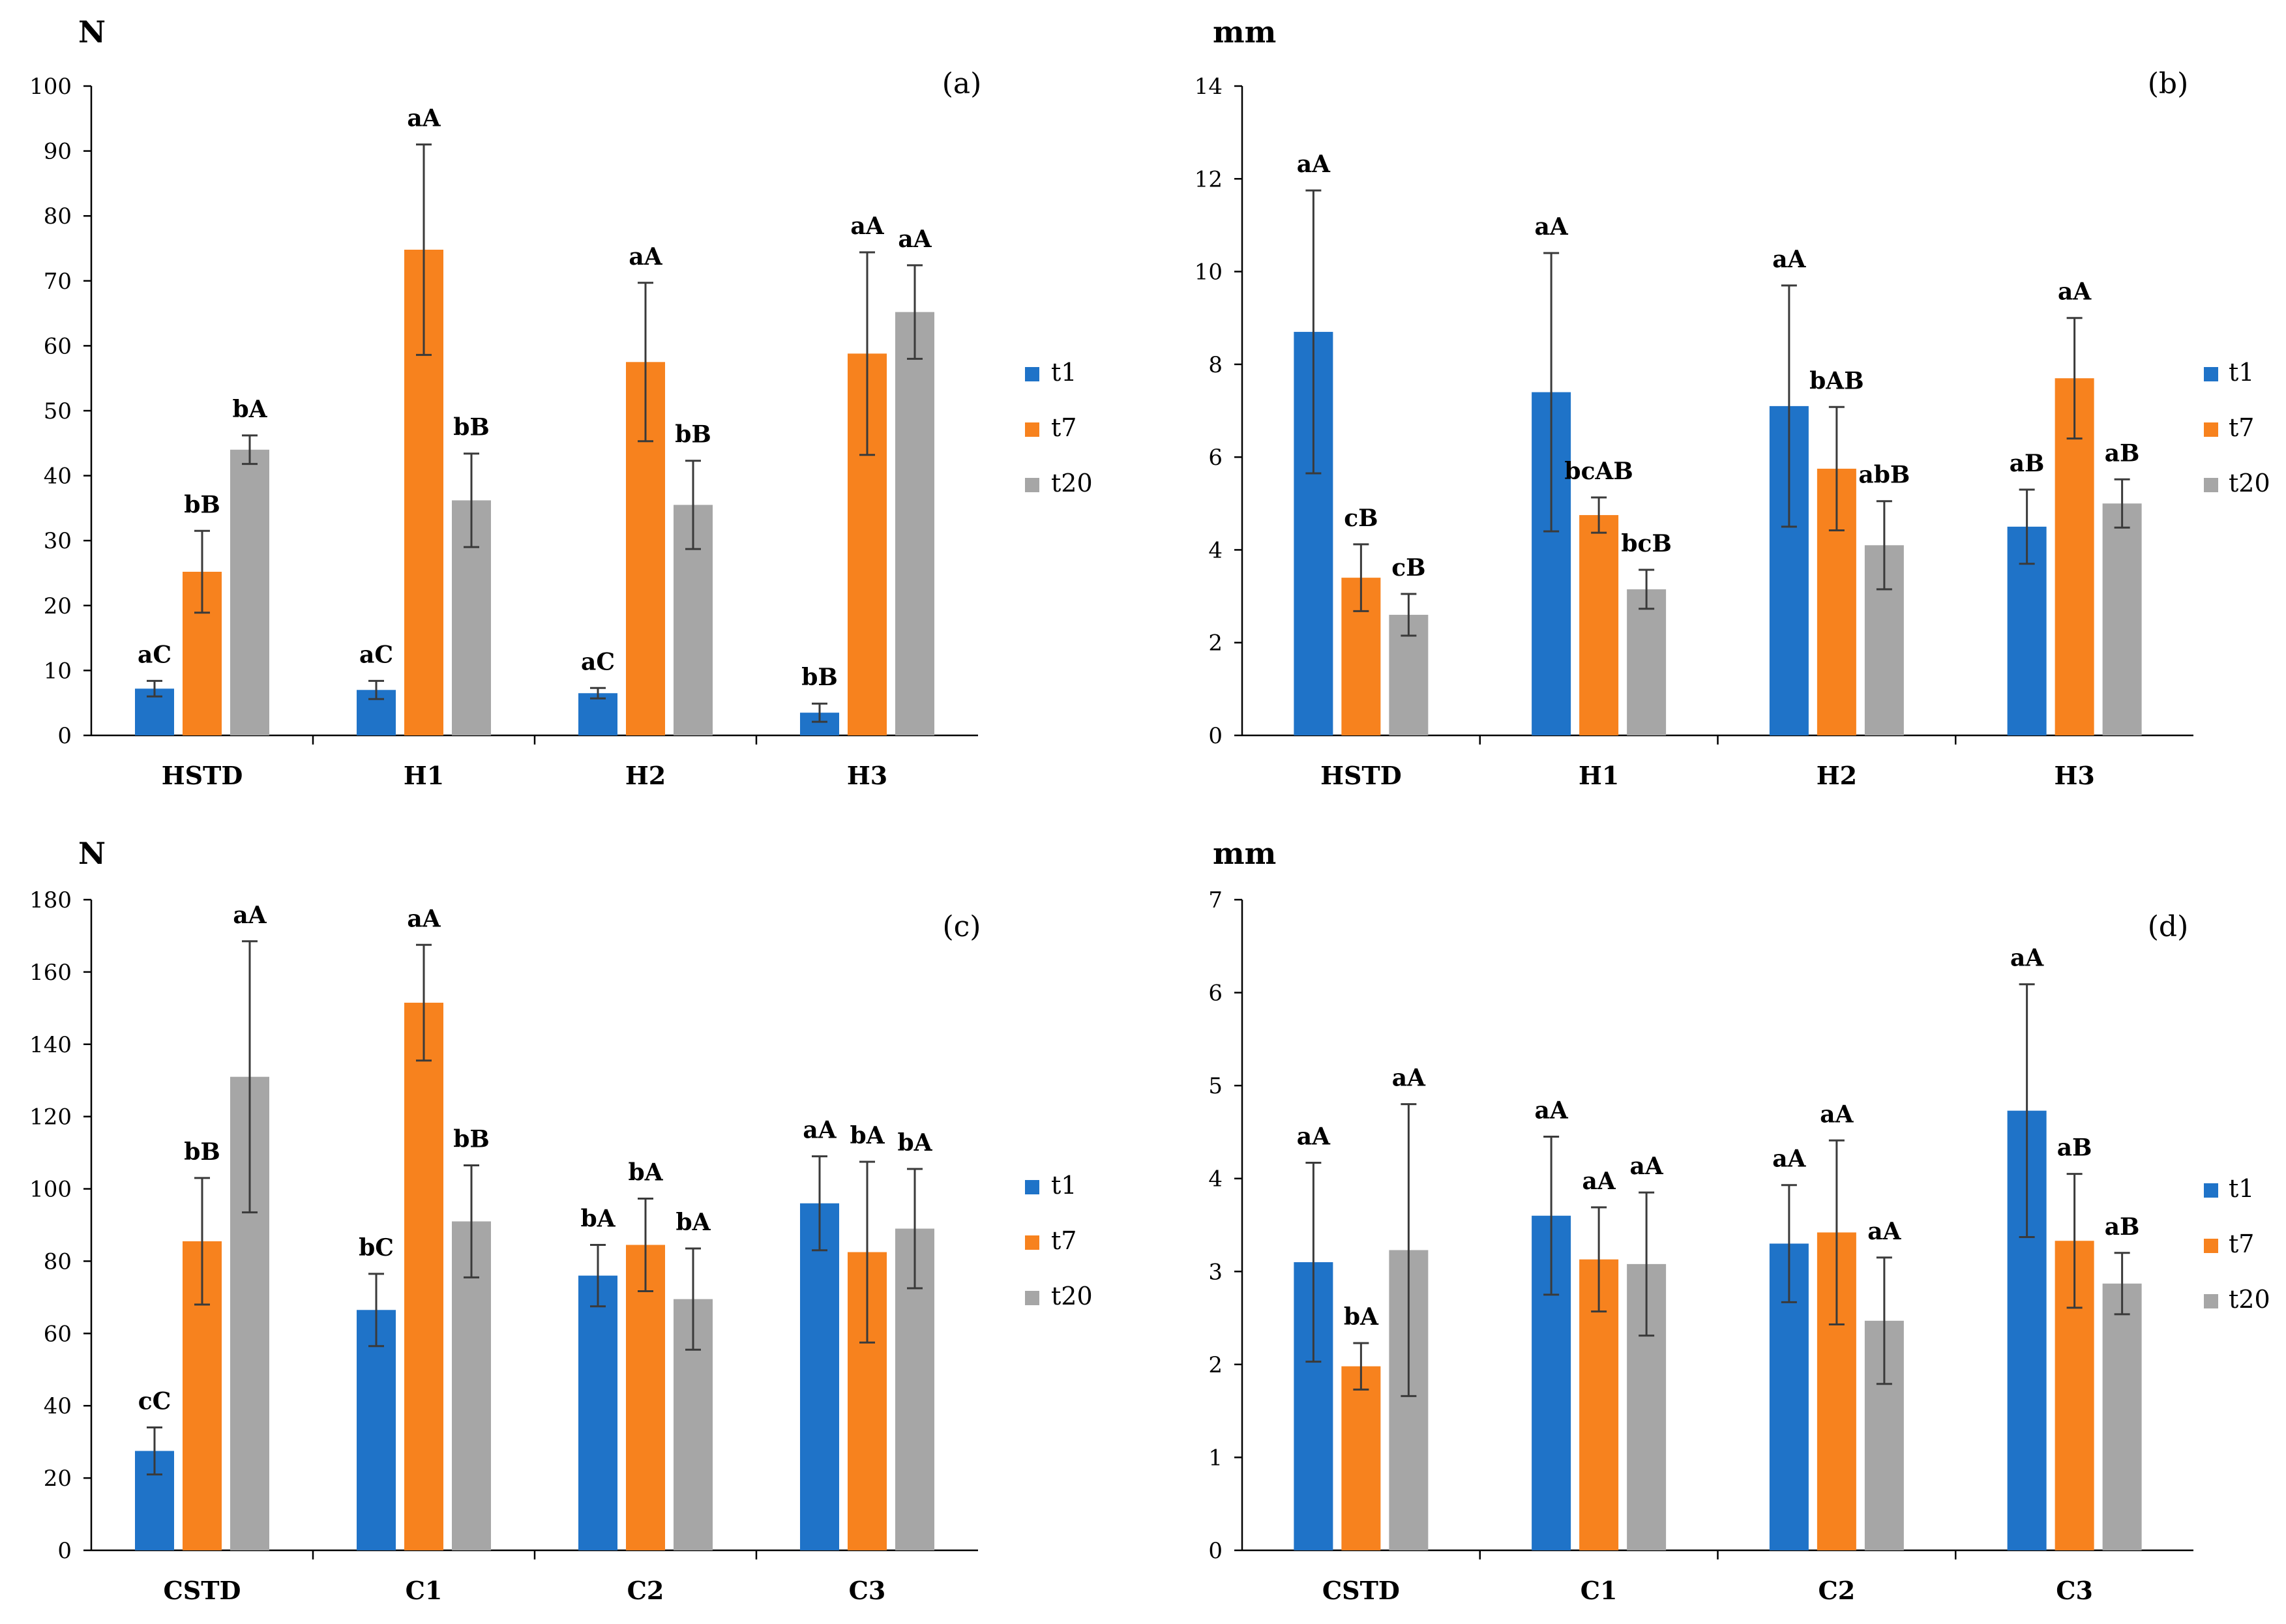 The width and height of the screenshot is (2286, 1624). What do you see at coordinates (1361, 1458) in the screenshot?
I see `bar-t7-CSTD` at bounding box center [1361, 1458].